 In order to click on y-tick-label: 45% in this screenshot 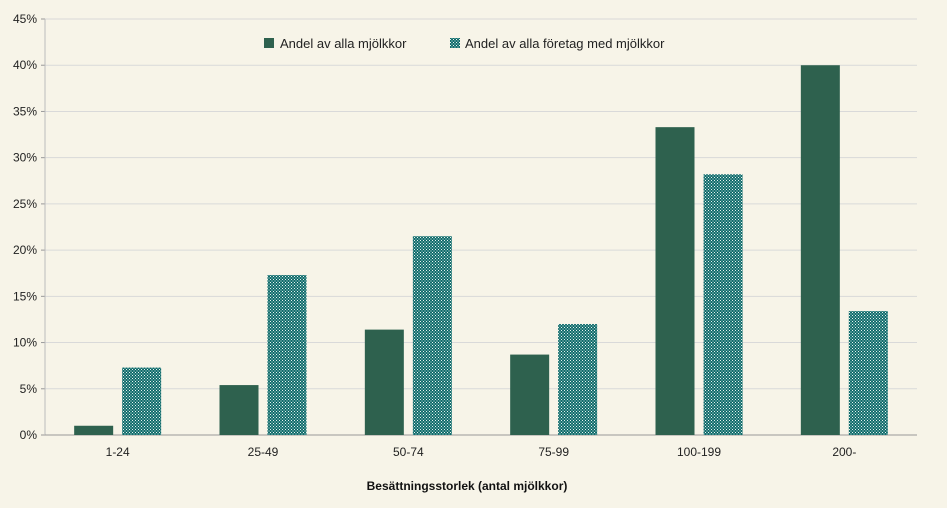, I will do `click(25, 19)`.